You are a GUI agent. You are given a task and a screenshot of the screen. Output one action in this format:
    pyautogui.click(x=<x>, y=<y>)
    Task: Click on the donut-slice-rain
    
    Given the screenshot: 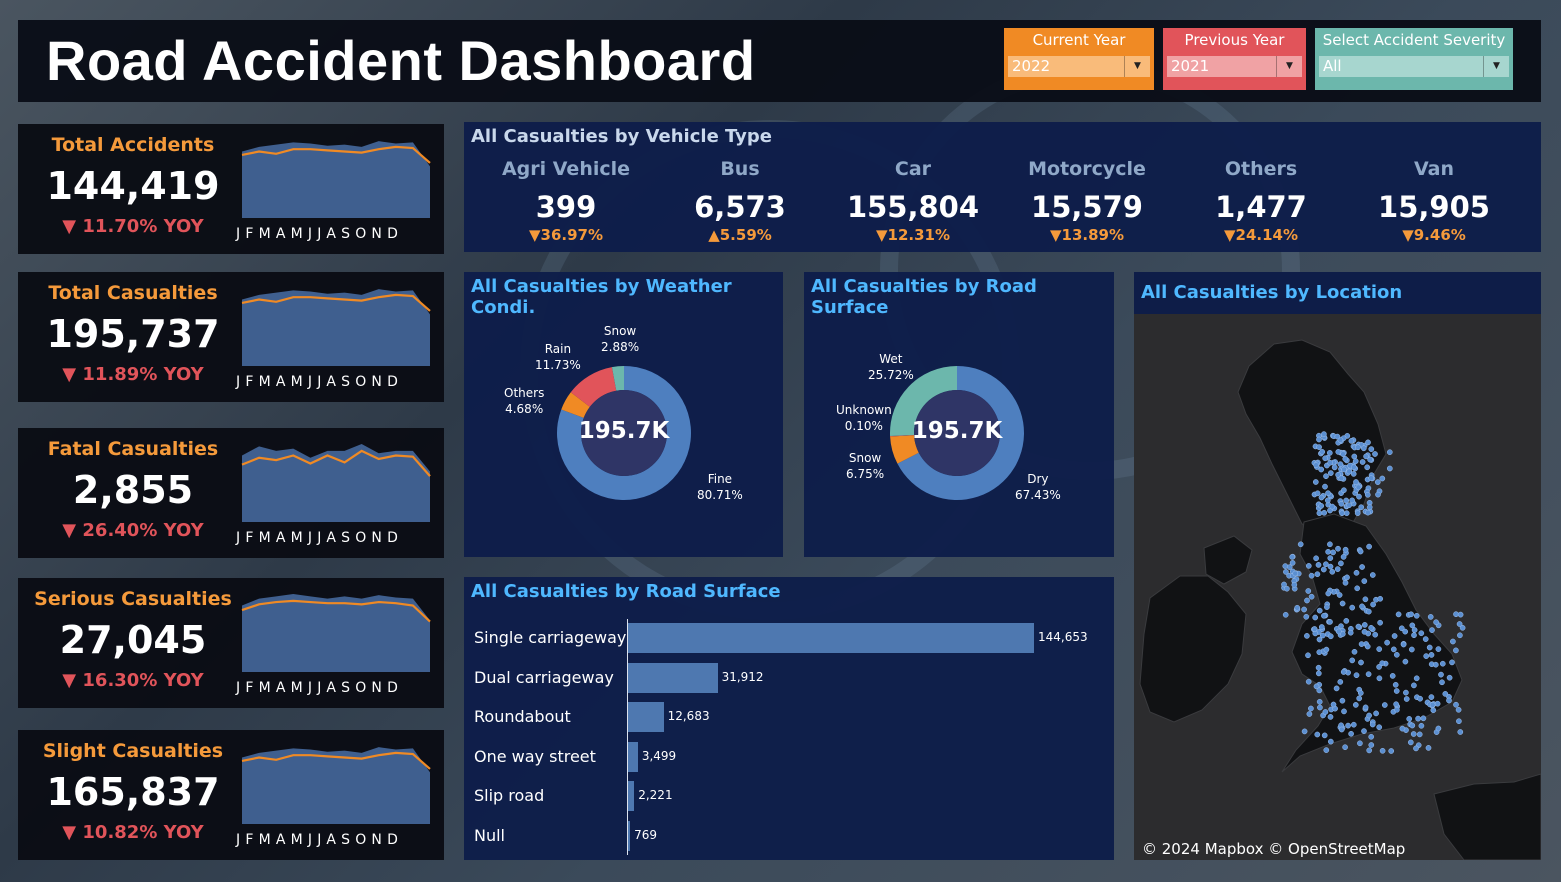 What is the action you would take?
    pyautogui.click(x=593, y=387)
    